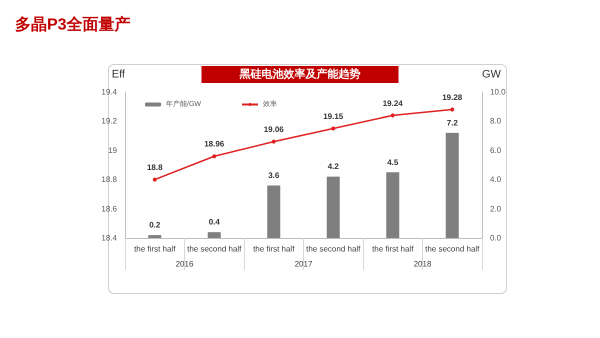 Image resolution: width=600 pixels, height=338 pixels. I want to click on y-axis-title: Eff, so click(119, 74).